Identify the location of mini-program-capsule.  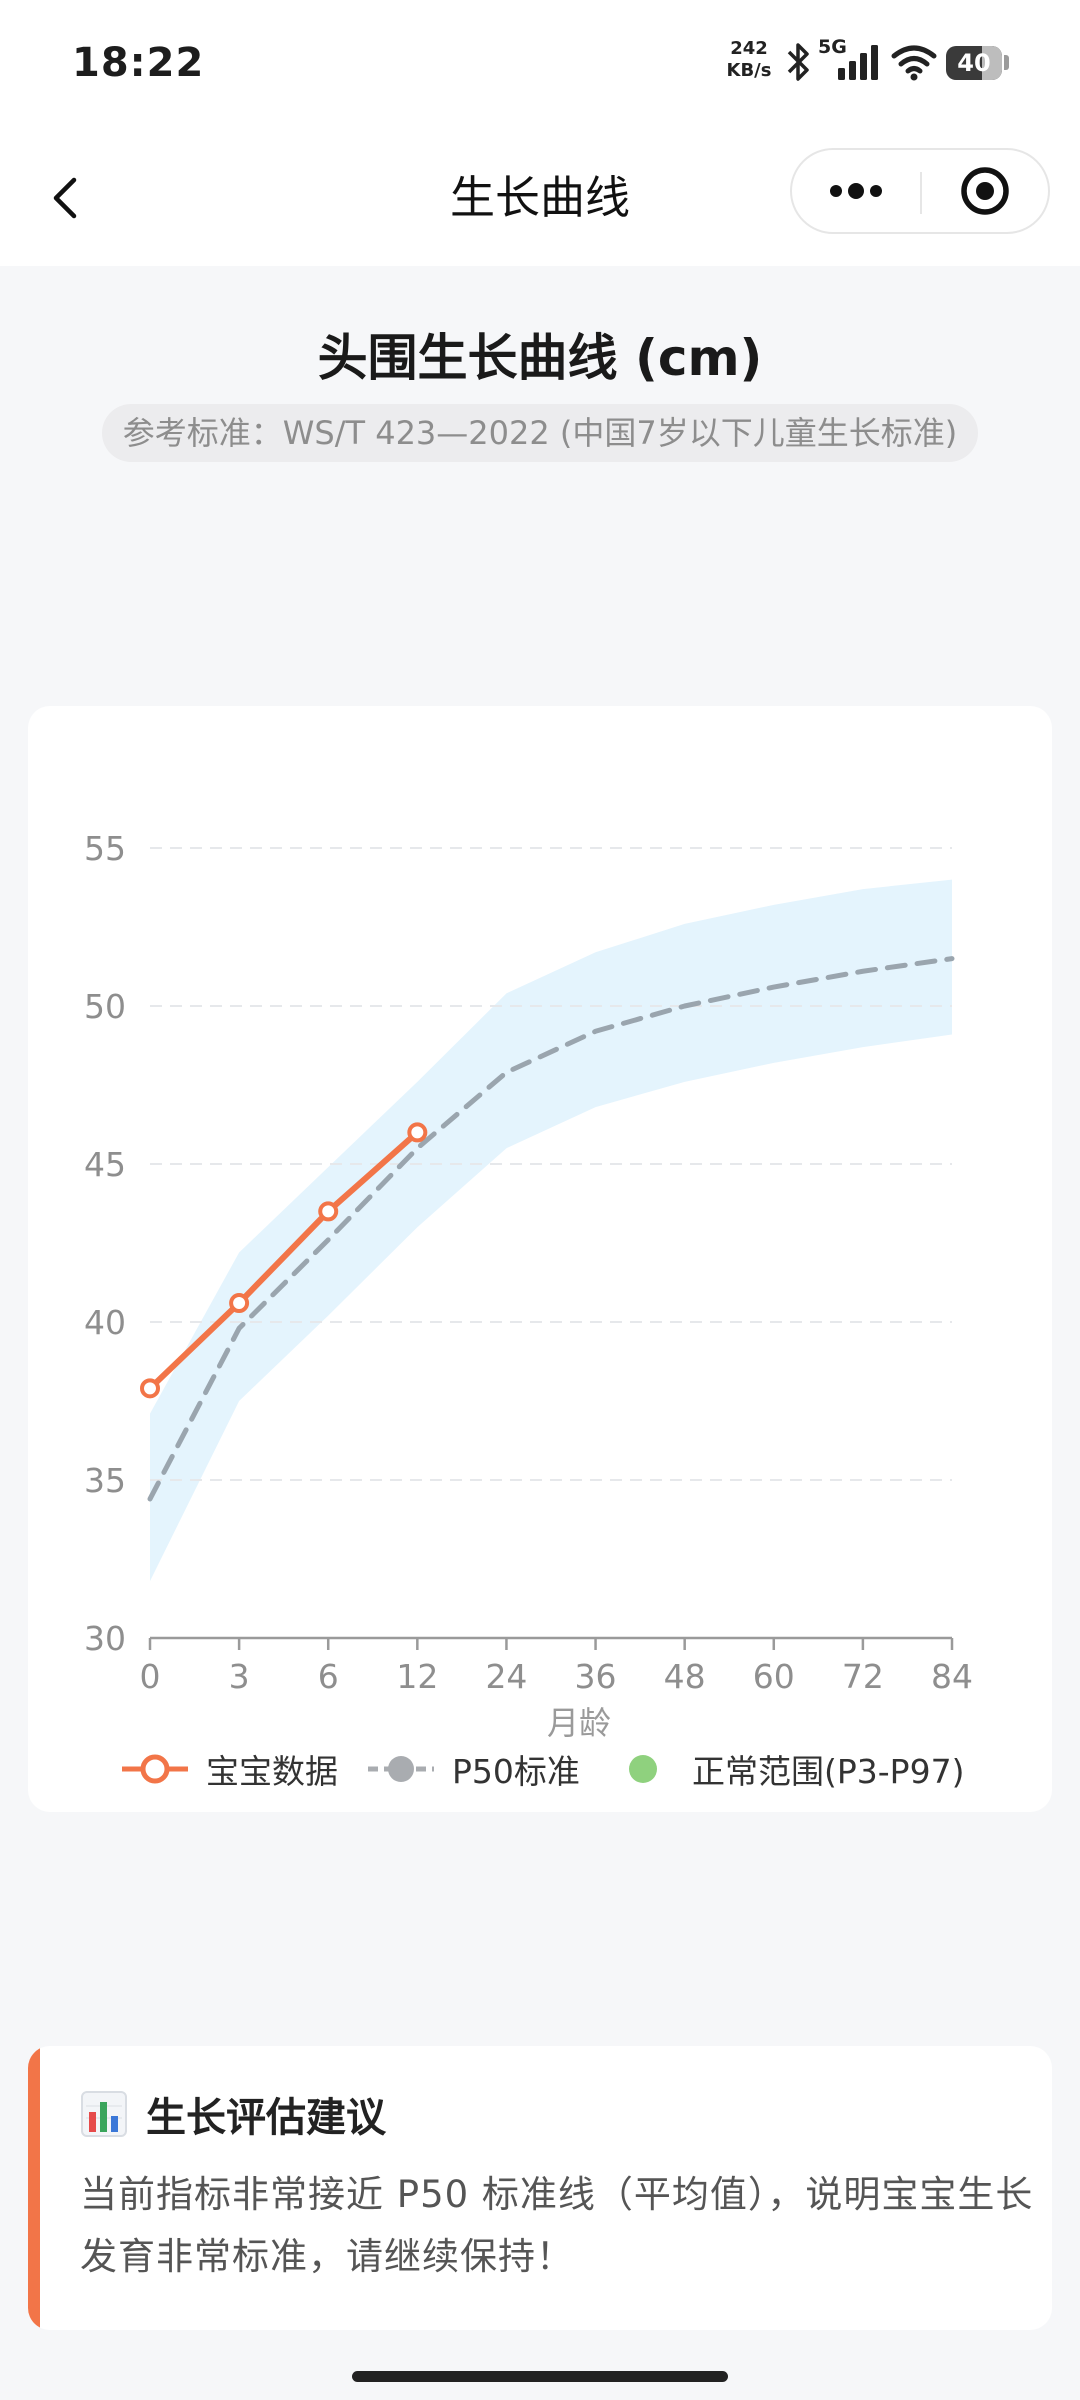
(920, 191).